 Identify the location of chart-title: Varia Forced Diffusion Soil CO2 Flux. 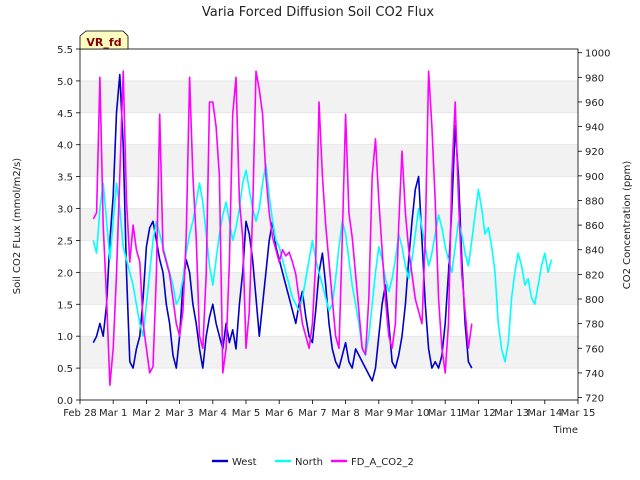
(318, 12).